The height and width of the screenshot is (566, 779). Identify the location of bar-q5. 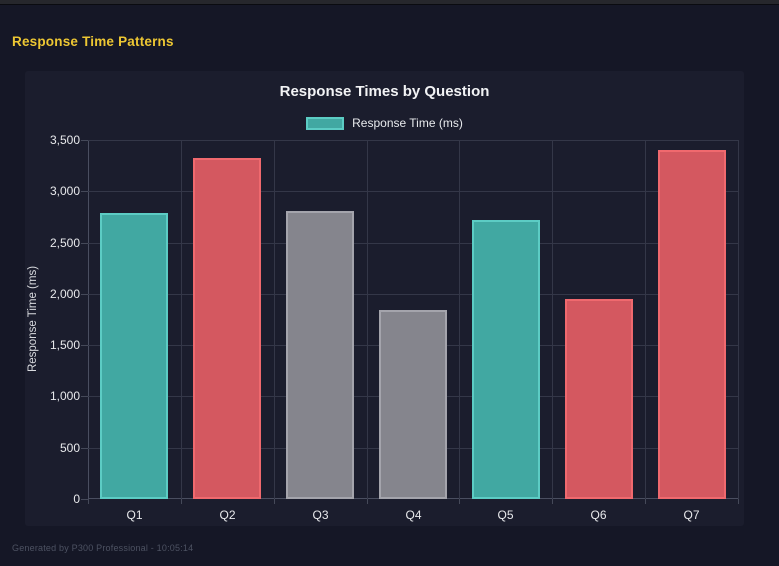
(506, 359).